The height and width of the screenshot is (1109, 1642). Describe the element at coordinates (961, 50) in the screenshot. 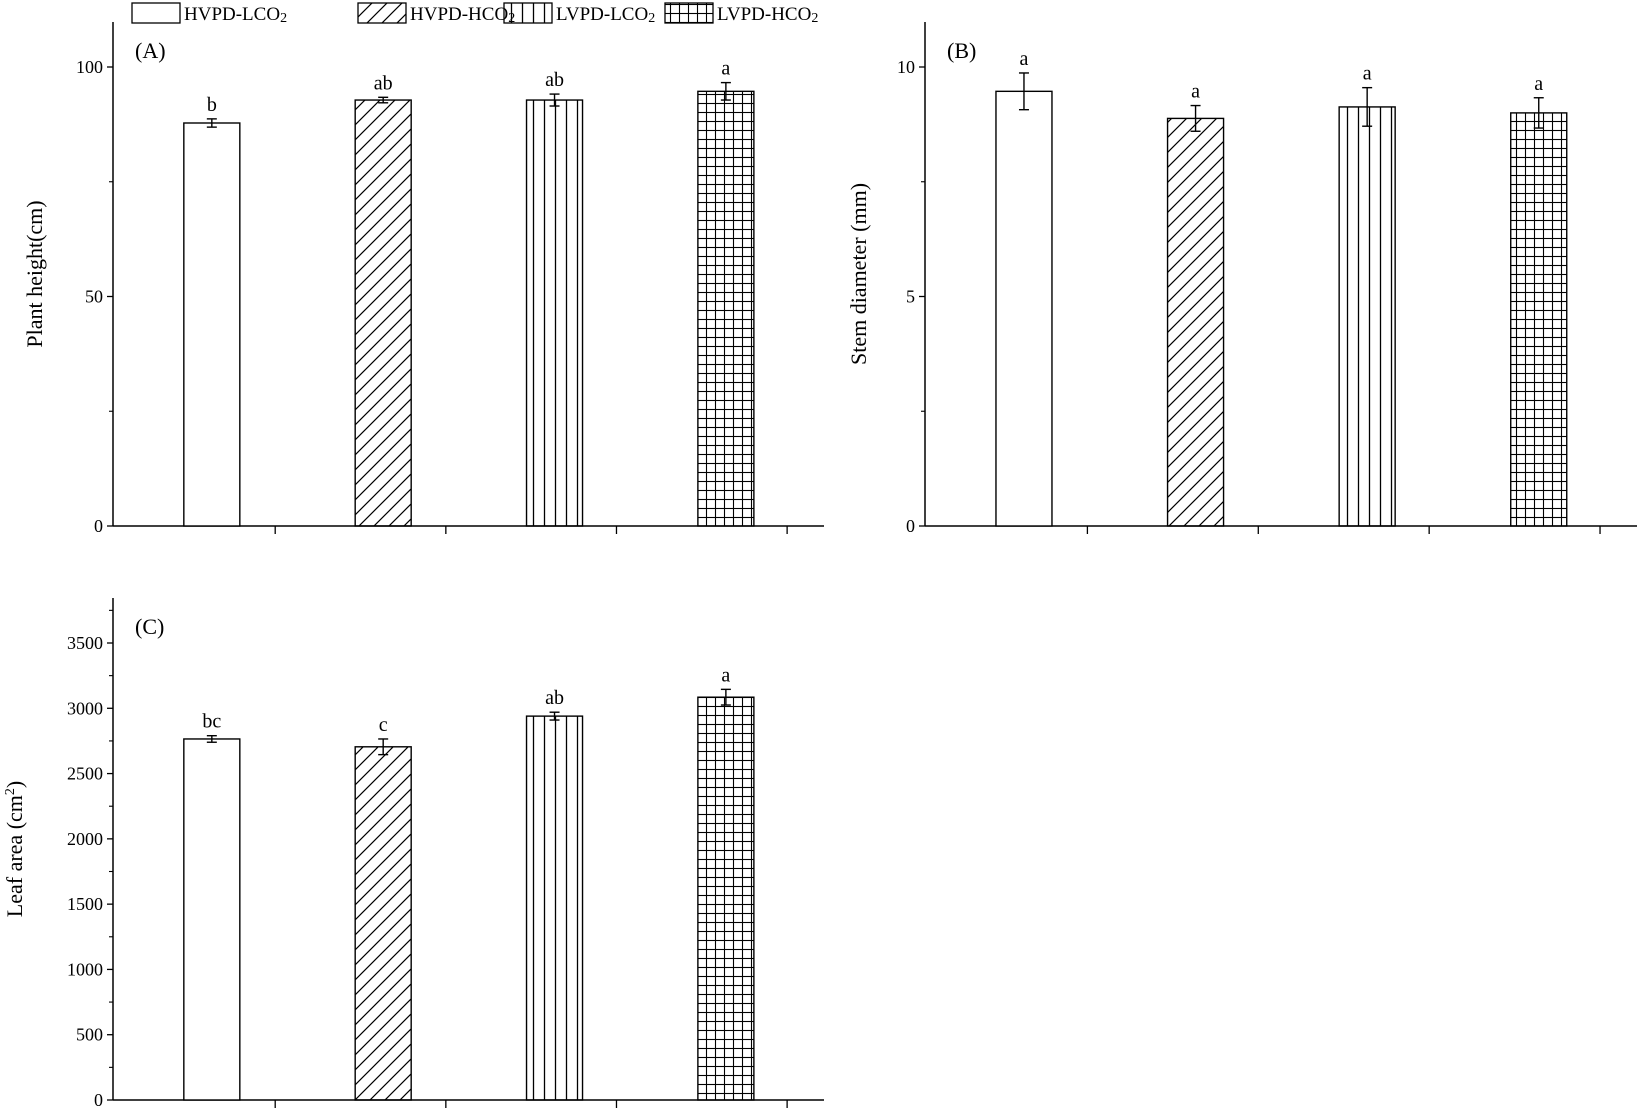

I see `panel-label: (B)` at that location.